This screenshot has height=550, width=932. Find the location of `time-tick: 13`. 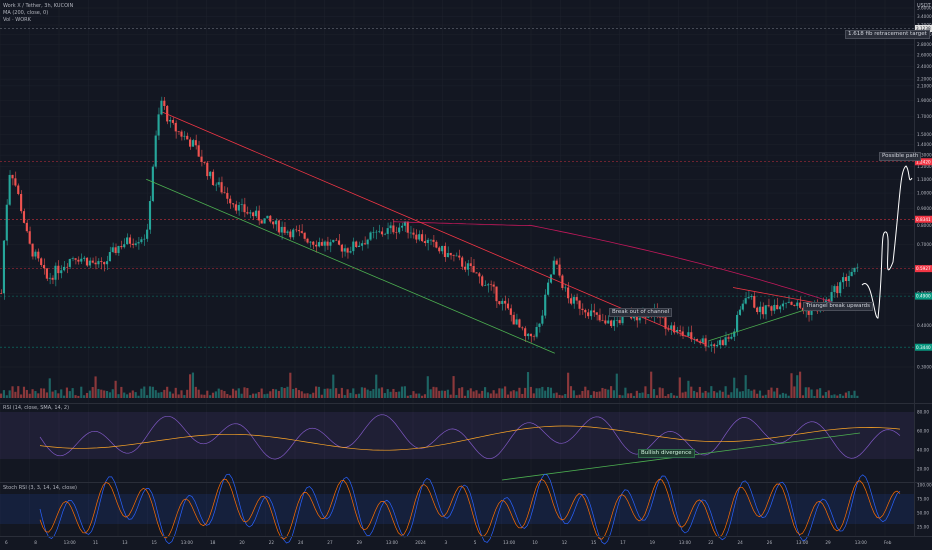

time-tick: 13 is located at coordinates (125, 542).